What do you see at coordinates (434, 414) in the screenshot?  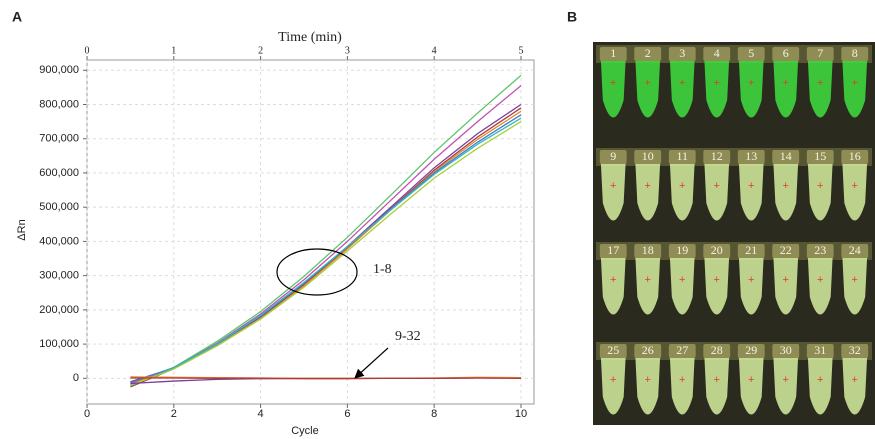 I see `x-tick-label: 8` at bounding box center [434, 414].